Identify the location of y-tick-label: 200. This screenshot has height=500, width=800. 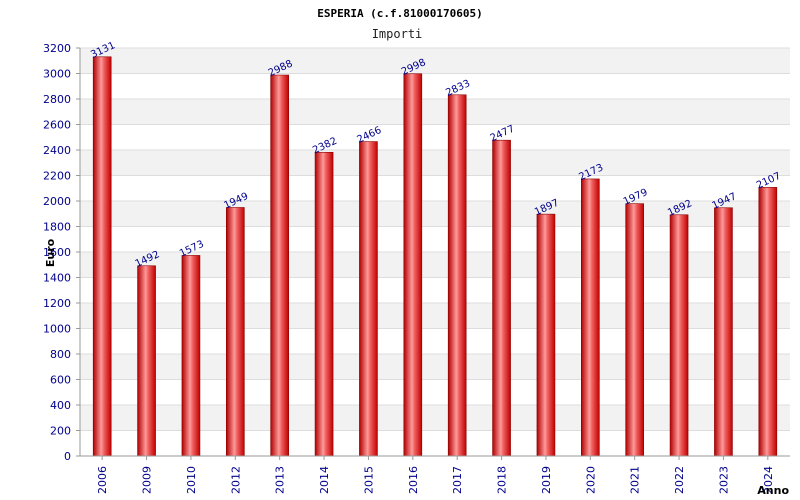
(60, 431).